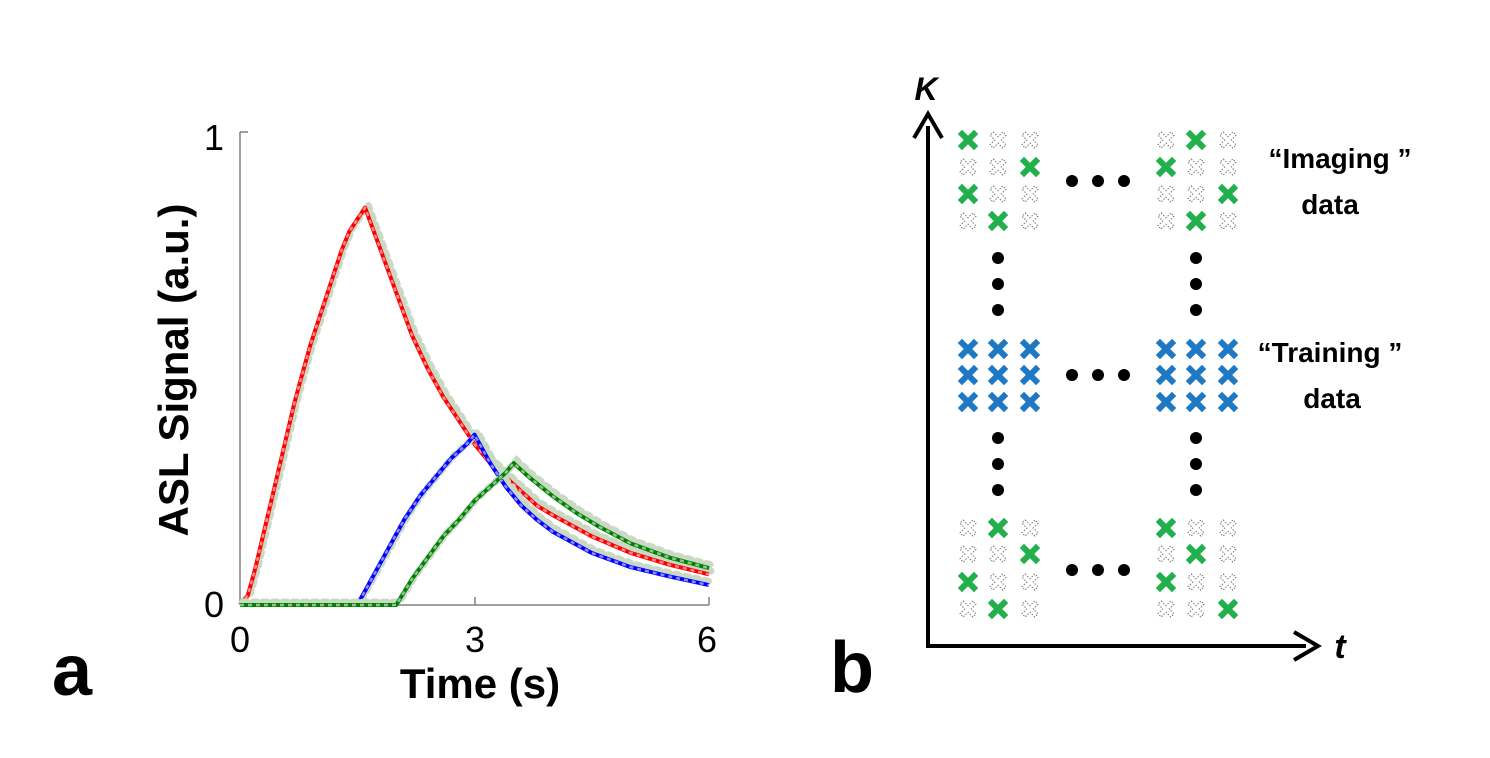  Describe the element at coordinates (214, 137) in the screenshot. I see `y-tick-label-1: 1` at that location.